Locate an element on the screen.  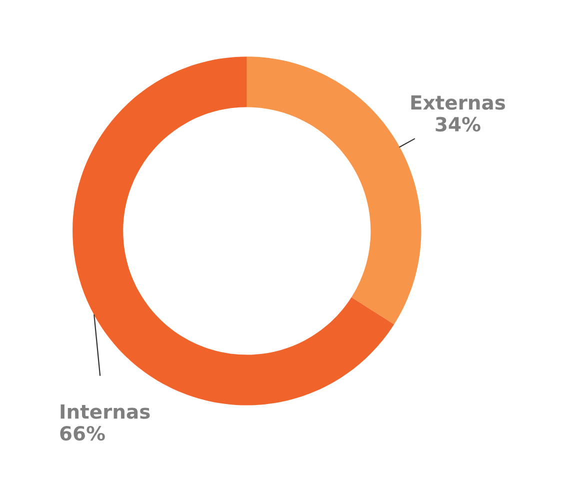
data-label: 66% is located at coordinates (82, 433).